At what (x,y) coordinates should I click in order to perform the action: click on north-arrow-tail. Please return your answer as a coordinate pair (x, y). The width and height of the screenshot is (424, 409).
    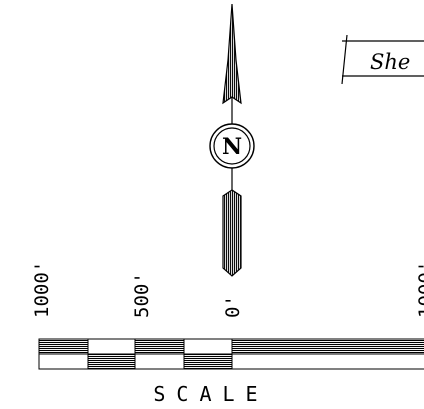
    Looking at the image, I should click on (232, 233).